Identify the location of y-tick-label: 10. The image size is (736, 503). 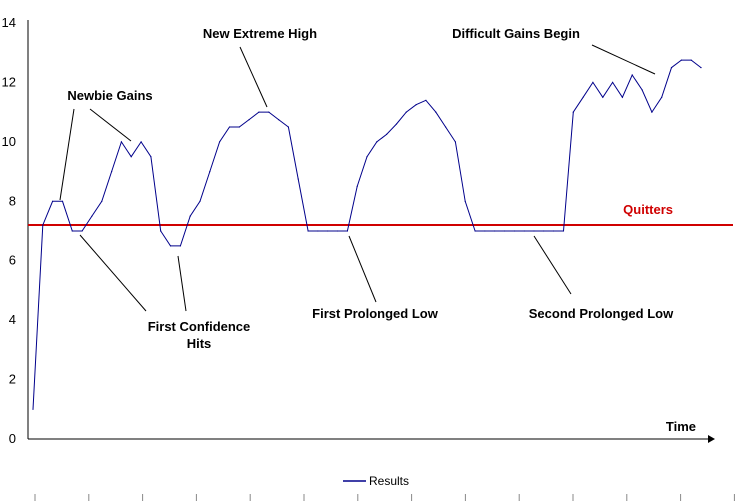
(9, 141).